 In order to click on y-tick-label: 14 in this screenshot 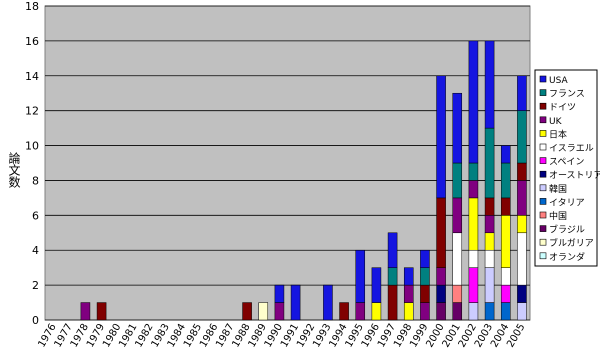, I will do `click(32, 76)`.